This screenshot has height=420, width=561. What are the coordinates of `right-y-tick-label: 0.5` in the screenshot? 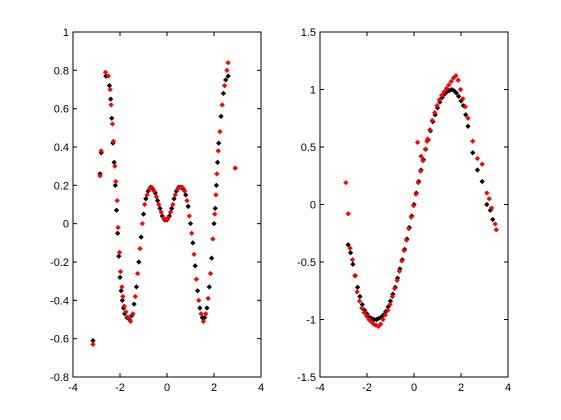 It's located at (308, 148).